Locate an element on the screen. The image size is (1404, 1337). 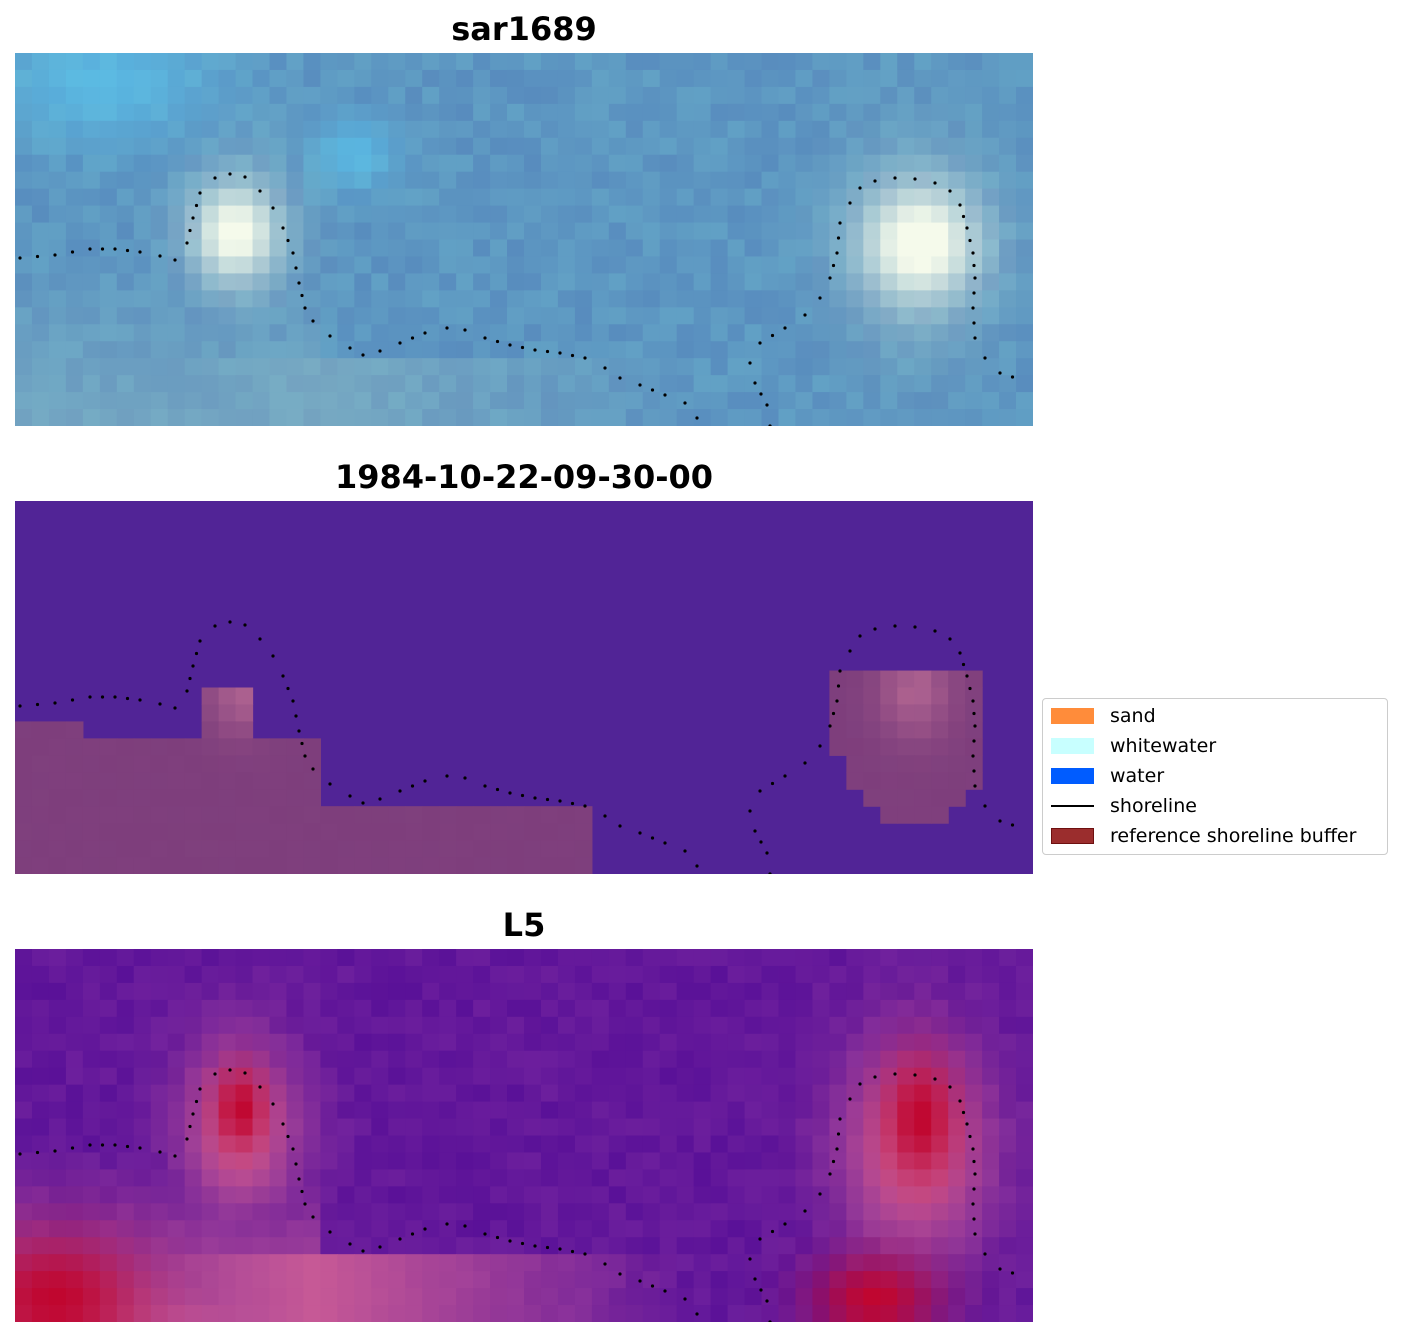
legend-label: shoreline is located at coordinates (1153, 806).